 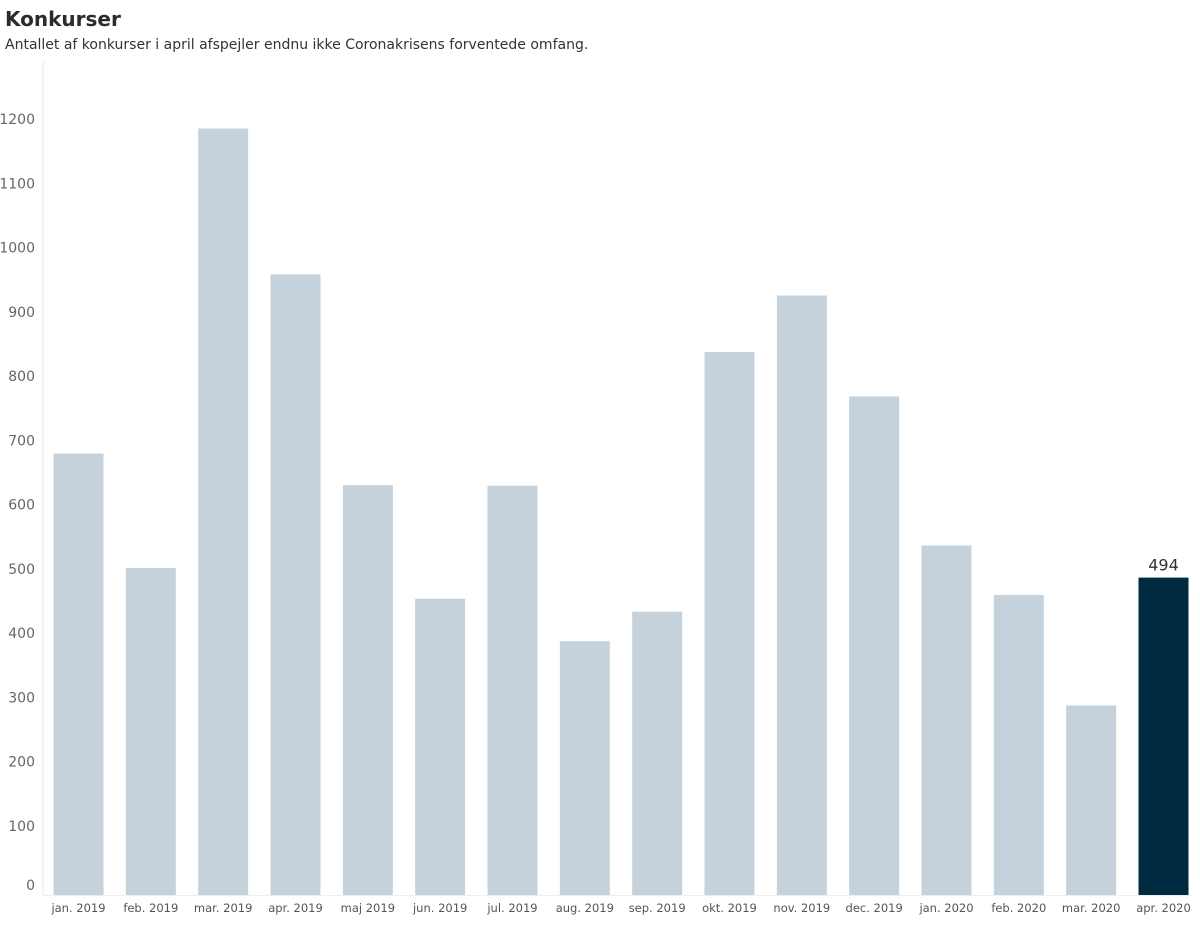 I want to click on x-tick-label: jan. 2019, so click(x=77, y=908).